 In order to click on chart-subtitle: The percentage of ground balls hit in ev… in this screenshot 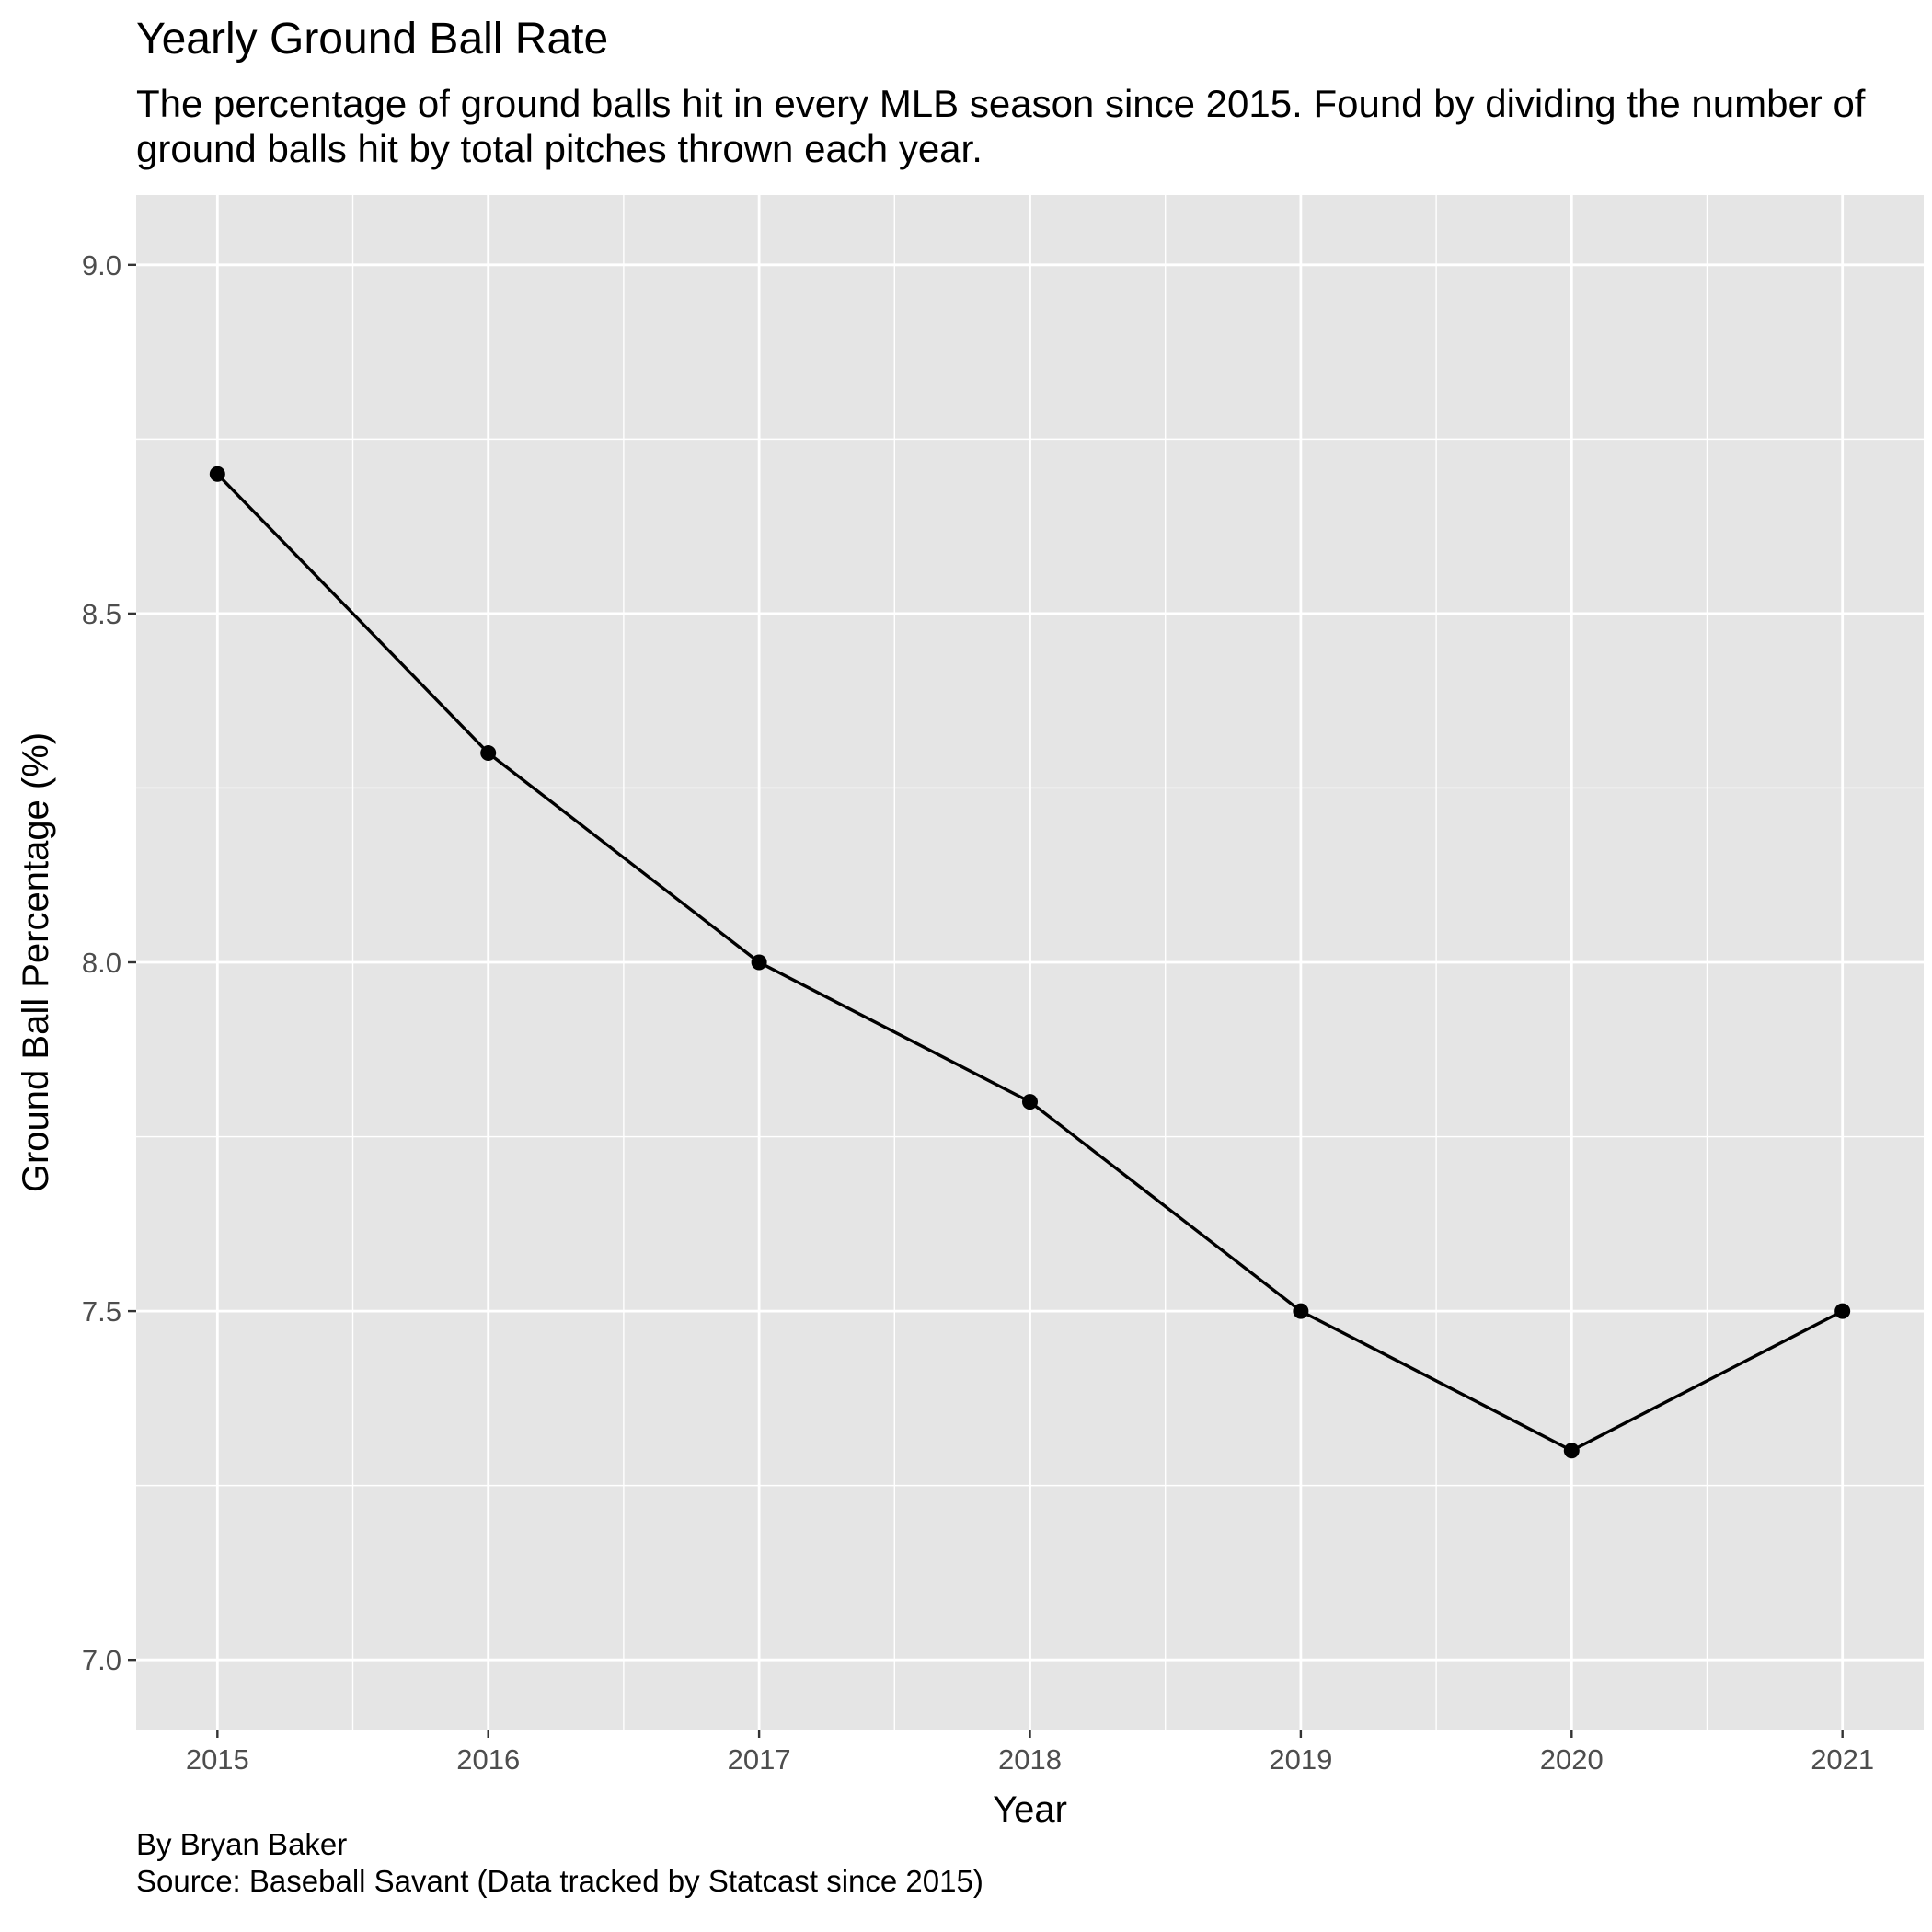, I will do `click(1001, 126)`.